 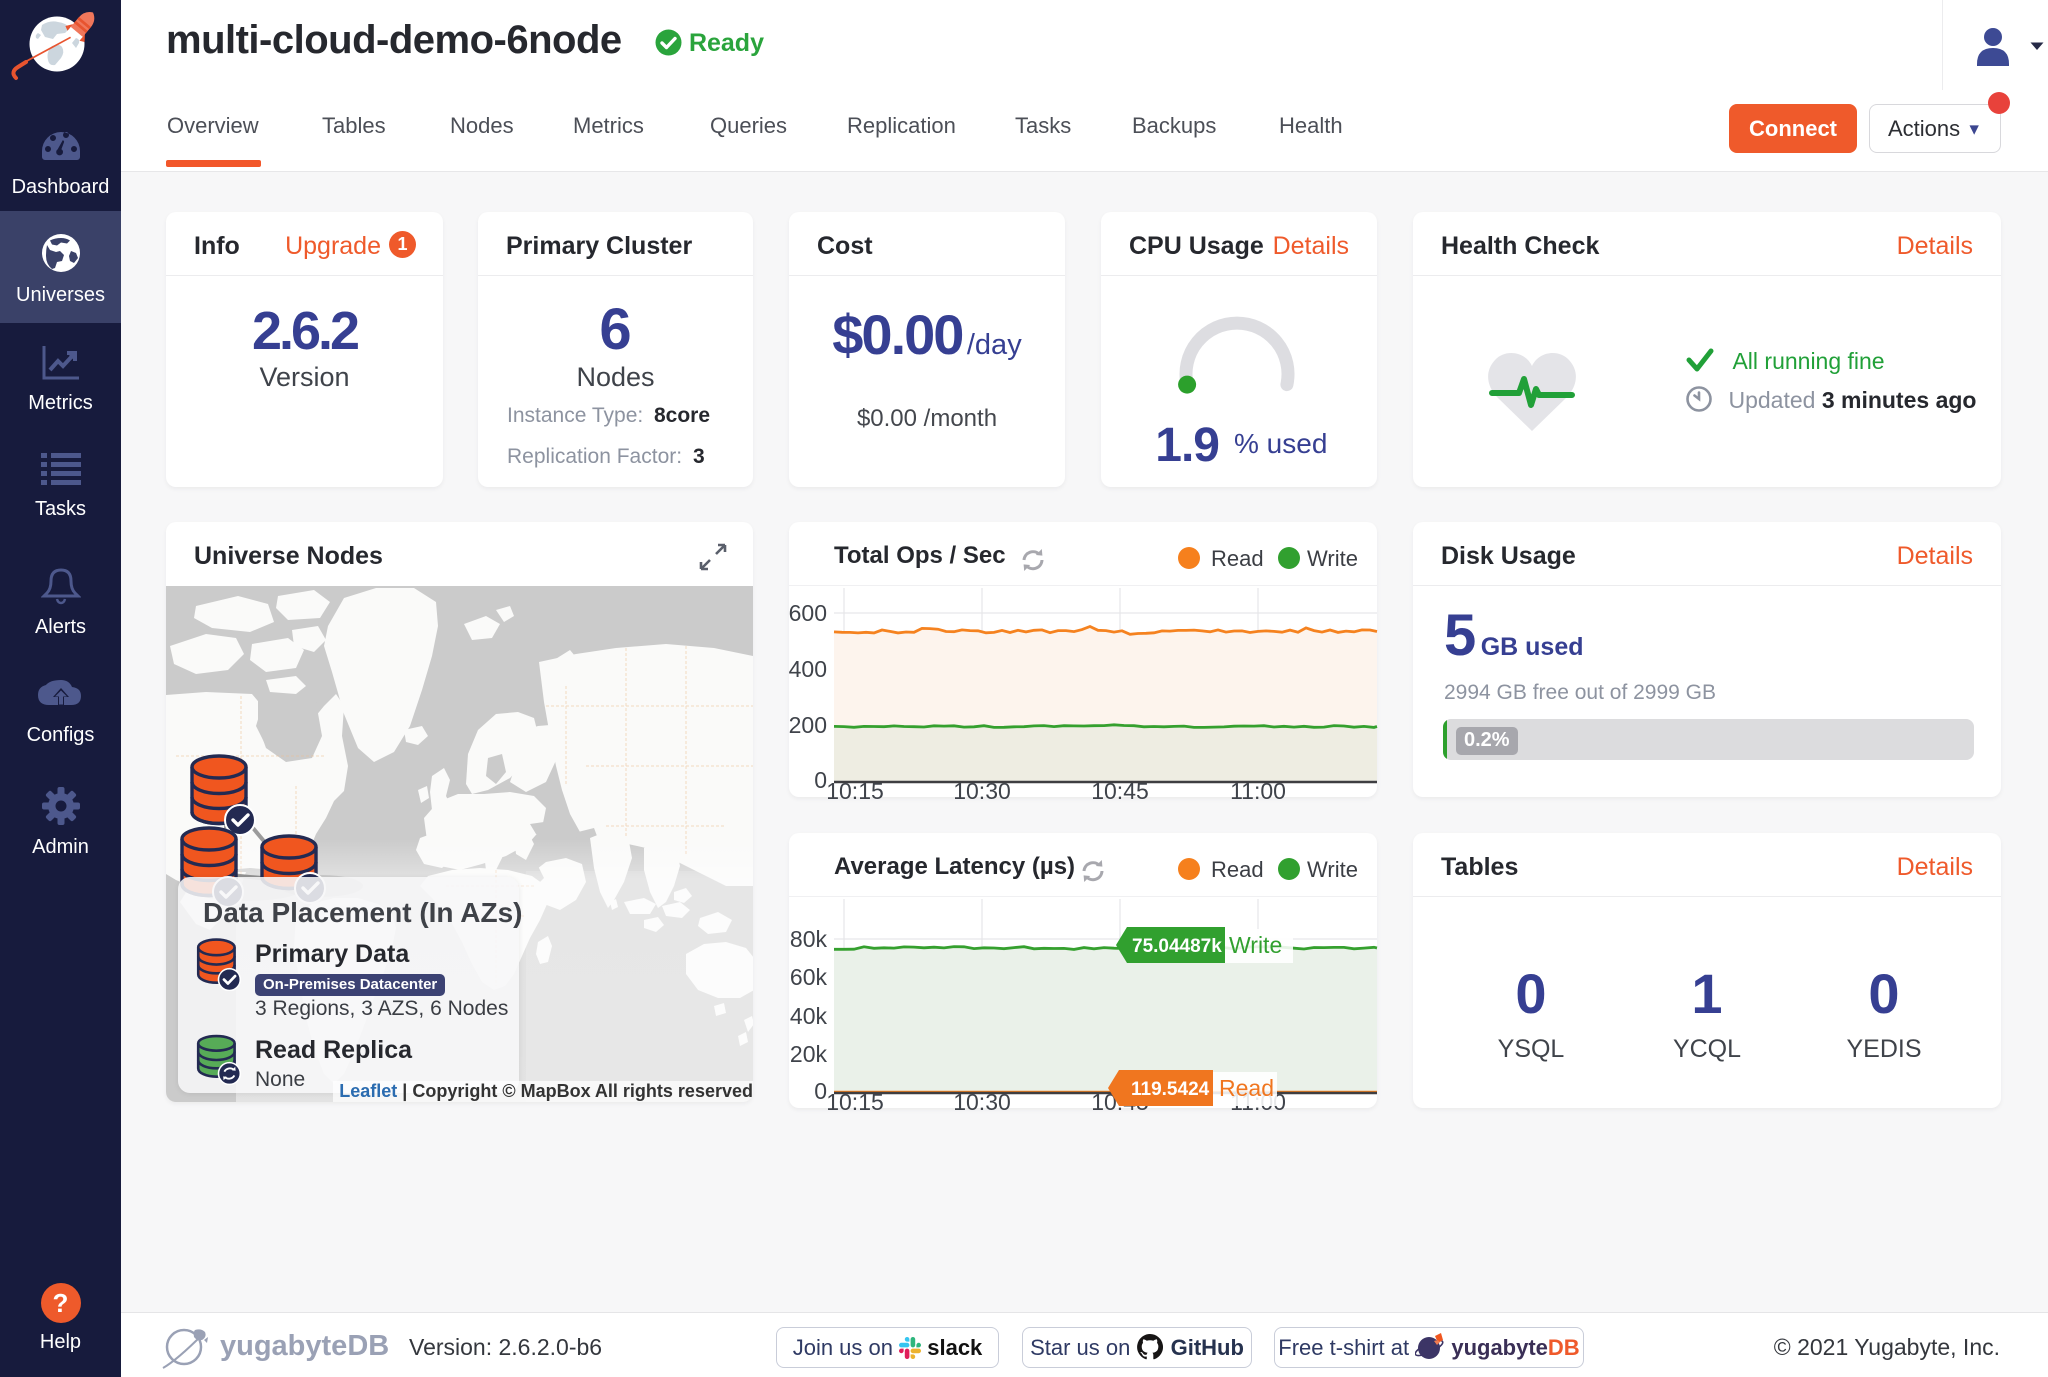 What do you see at coordinates (1170, 1089) in the screenshot?
I see `svg-text: 119.5424` at bounding box center [1170, 1089].